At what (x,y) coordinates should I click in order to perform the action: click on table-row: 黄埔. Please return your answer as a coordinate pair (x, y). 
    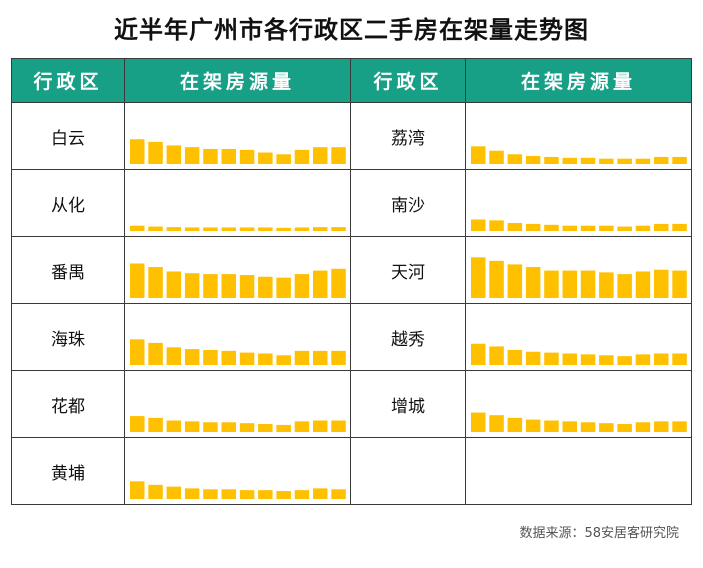
    Looking at the image, I should click on (351, 471).